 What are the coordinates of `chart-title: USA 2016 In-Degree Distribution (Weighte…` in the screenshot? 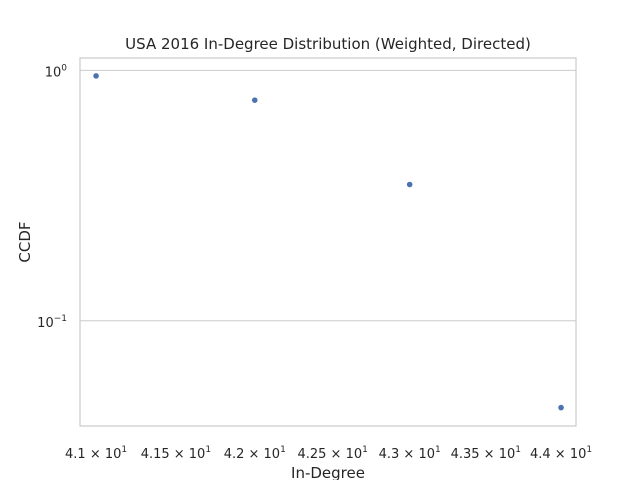 It's located at (328, 44).